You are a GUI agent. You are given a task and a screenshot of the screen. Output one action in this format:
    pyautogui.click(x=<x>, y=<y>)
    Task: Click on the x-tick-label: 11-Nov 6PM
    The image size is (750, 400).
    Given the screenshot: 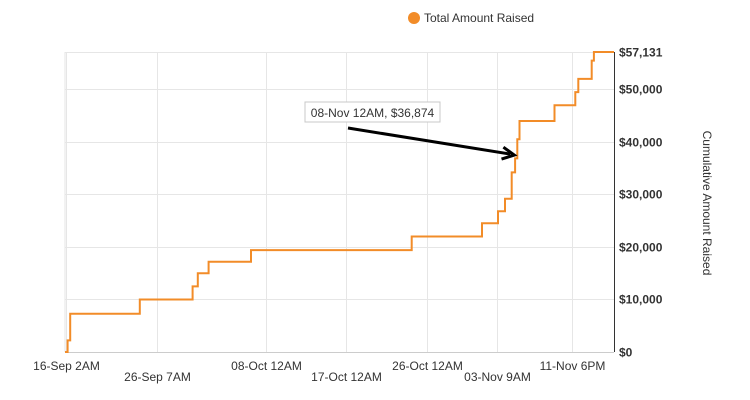 What is the action you would take?
    pyautogui.click(x=573, y=366)
    